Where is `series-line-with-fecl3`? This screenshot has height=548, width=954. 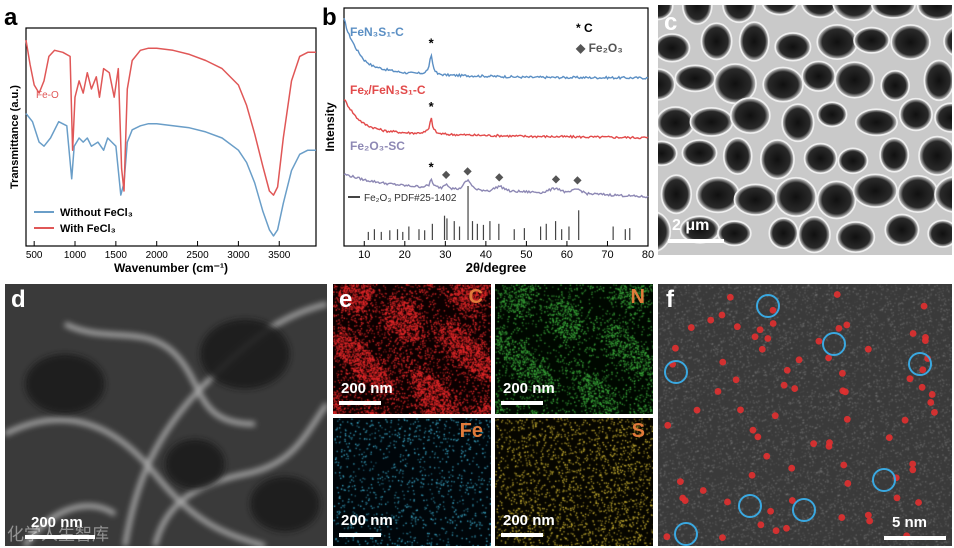
series-line-with-fecl3 is located at coordinates (170, 117).